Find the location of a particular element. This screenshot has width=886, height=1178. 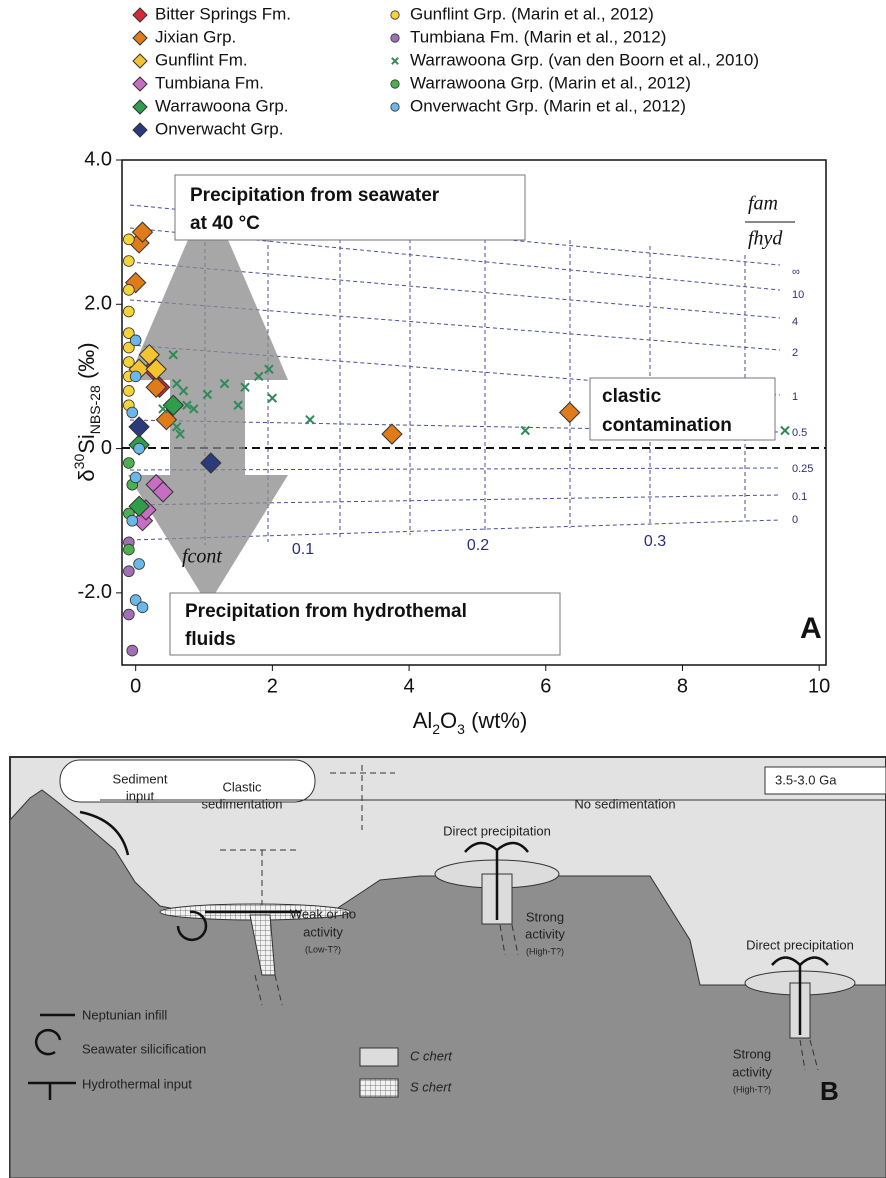

x-tick-label: 2 is located at coordinates (272, 686).